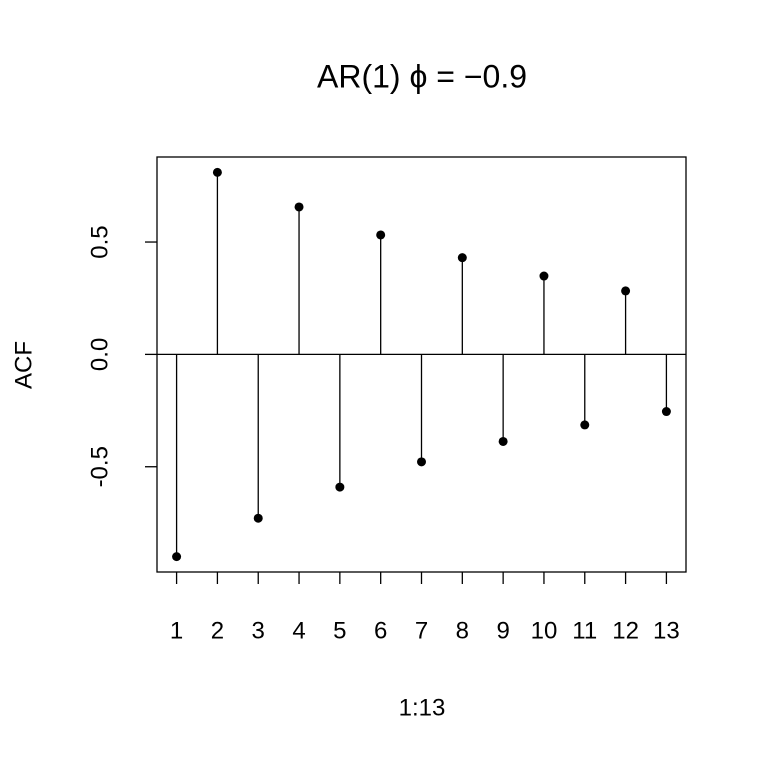 The height and width of the screenshot is (773, 768). Describe the element at coordinates (217, 630) in the screenshot. I see `x-tick-label: 2` at that location.